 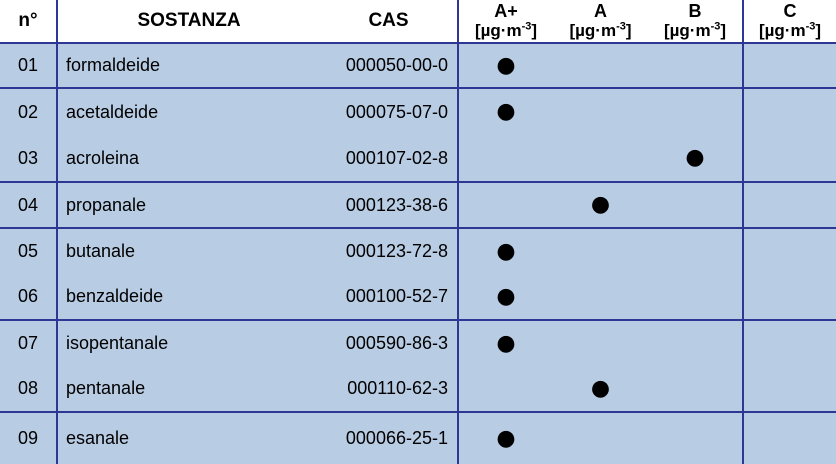 I want to click on cell-num: 04, so click(x=29, y=205).